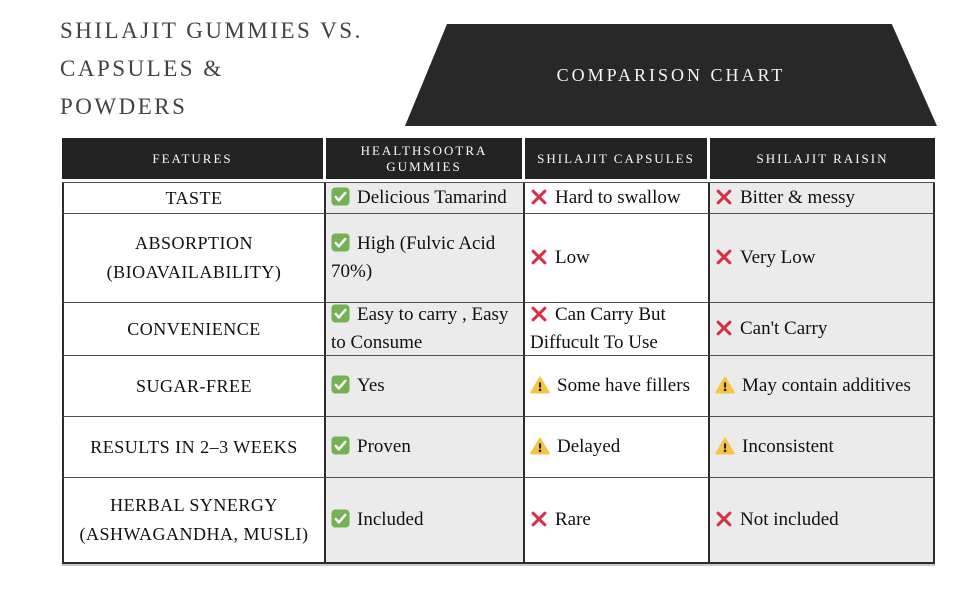 The height and width of the screenshot is (600, 970). I want to click on value-cell: Can Carry But Diffucult To Use, so click(617, 329).